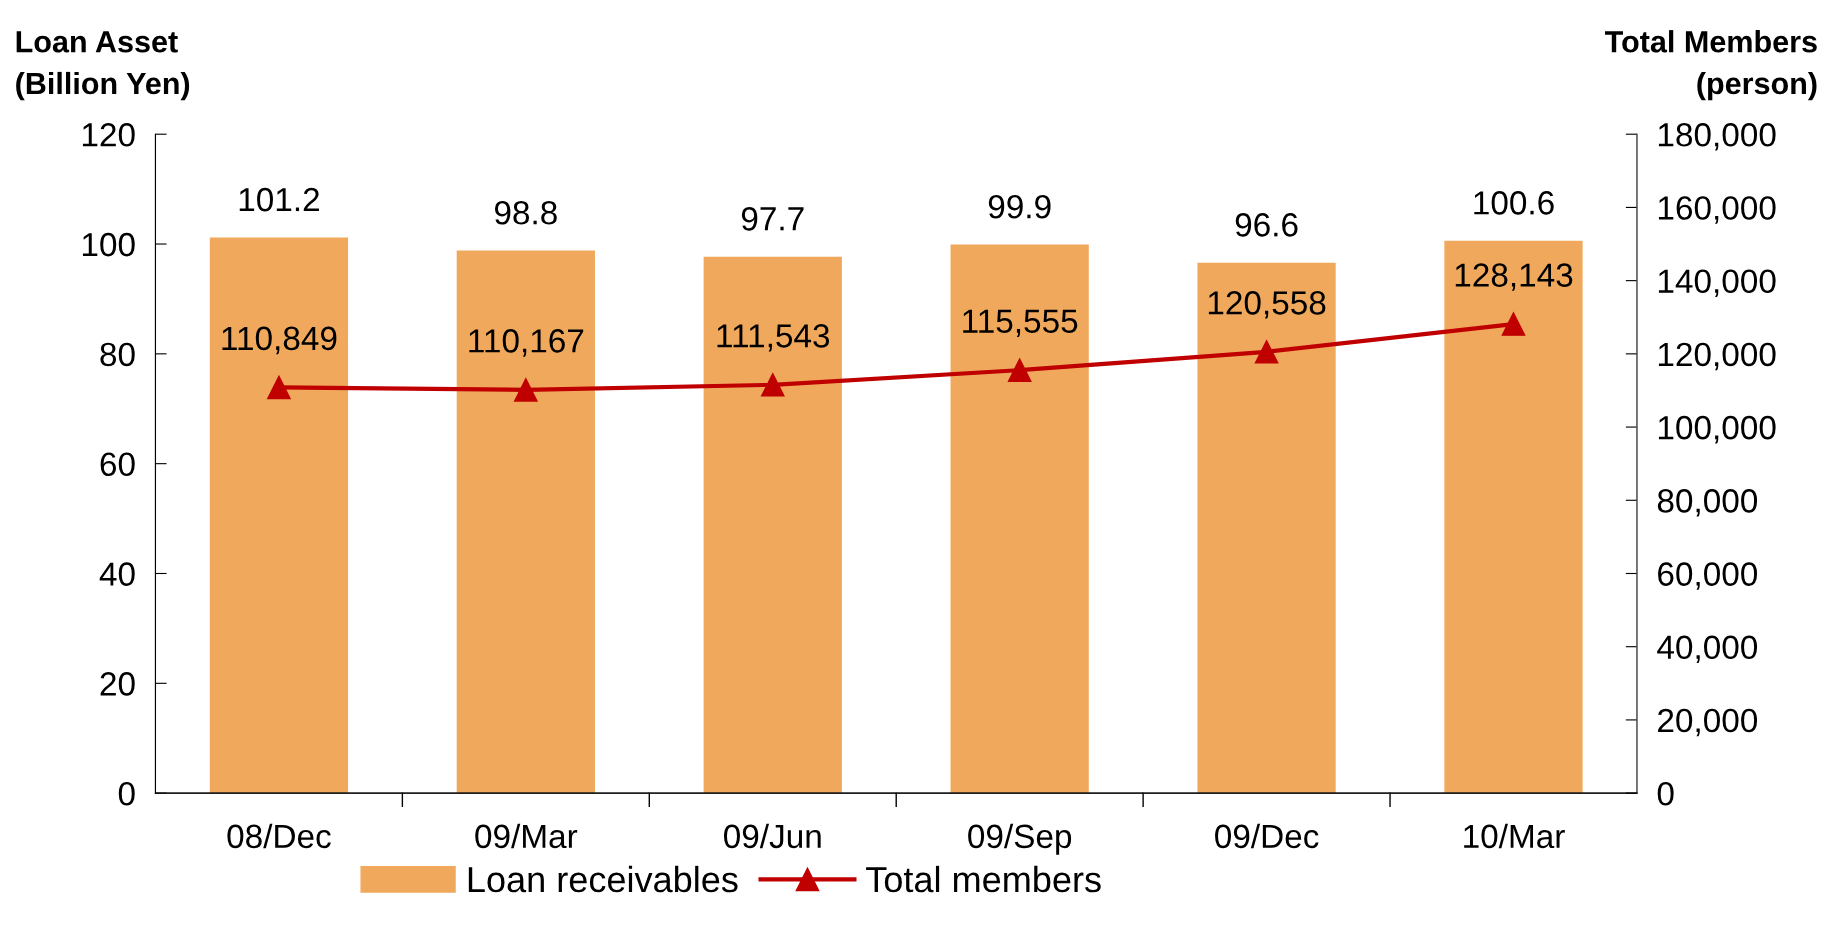  What do you see at coordinates (117, 464) in the screenshot?
I see `y-tick-label: 60` at bounding box center [117, 464].